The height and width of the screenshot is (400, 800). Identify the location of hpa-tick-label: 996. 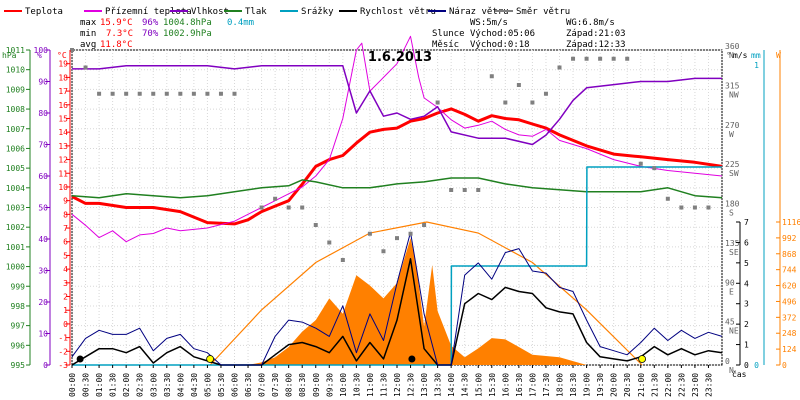
(18, 345).